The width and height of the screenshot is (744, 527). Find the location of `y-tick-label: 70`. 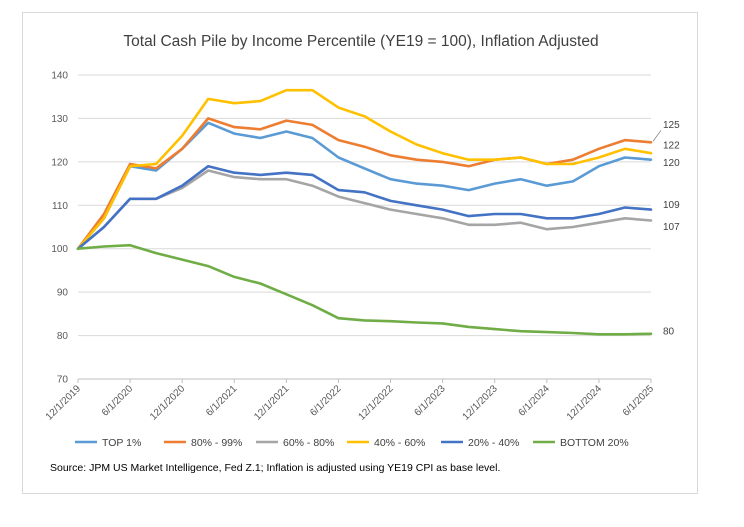

y-tick-label: 70 is located at coordinates (63, 380).